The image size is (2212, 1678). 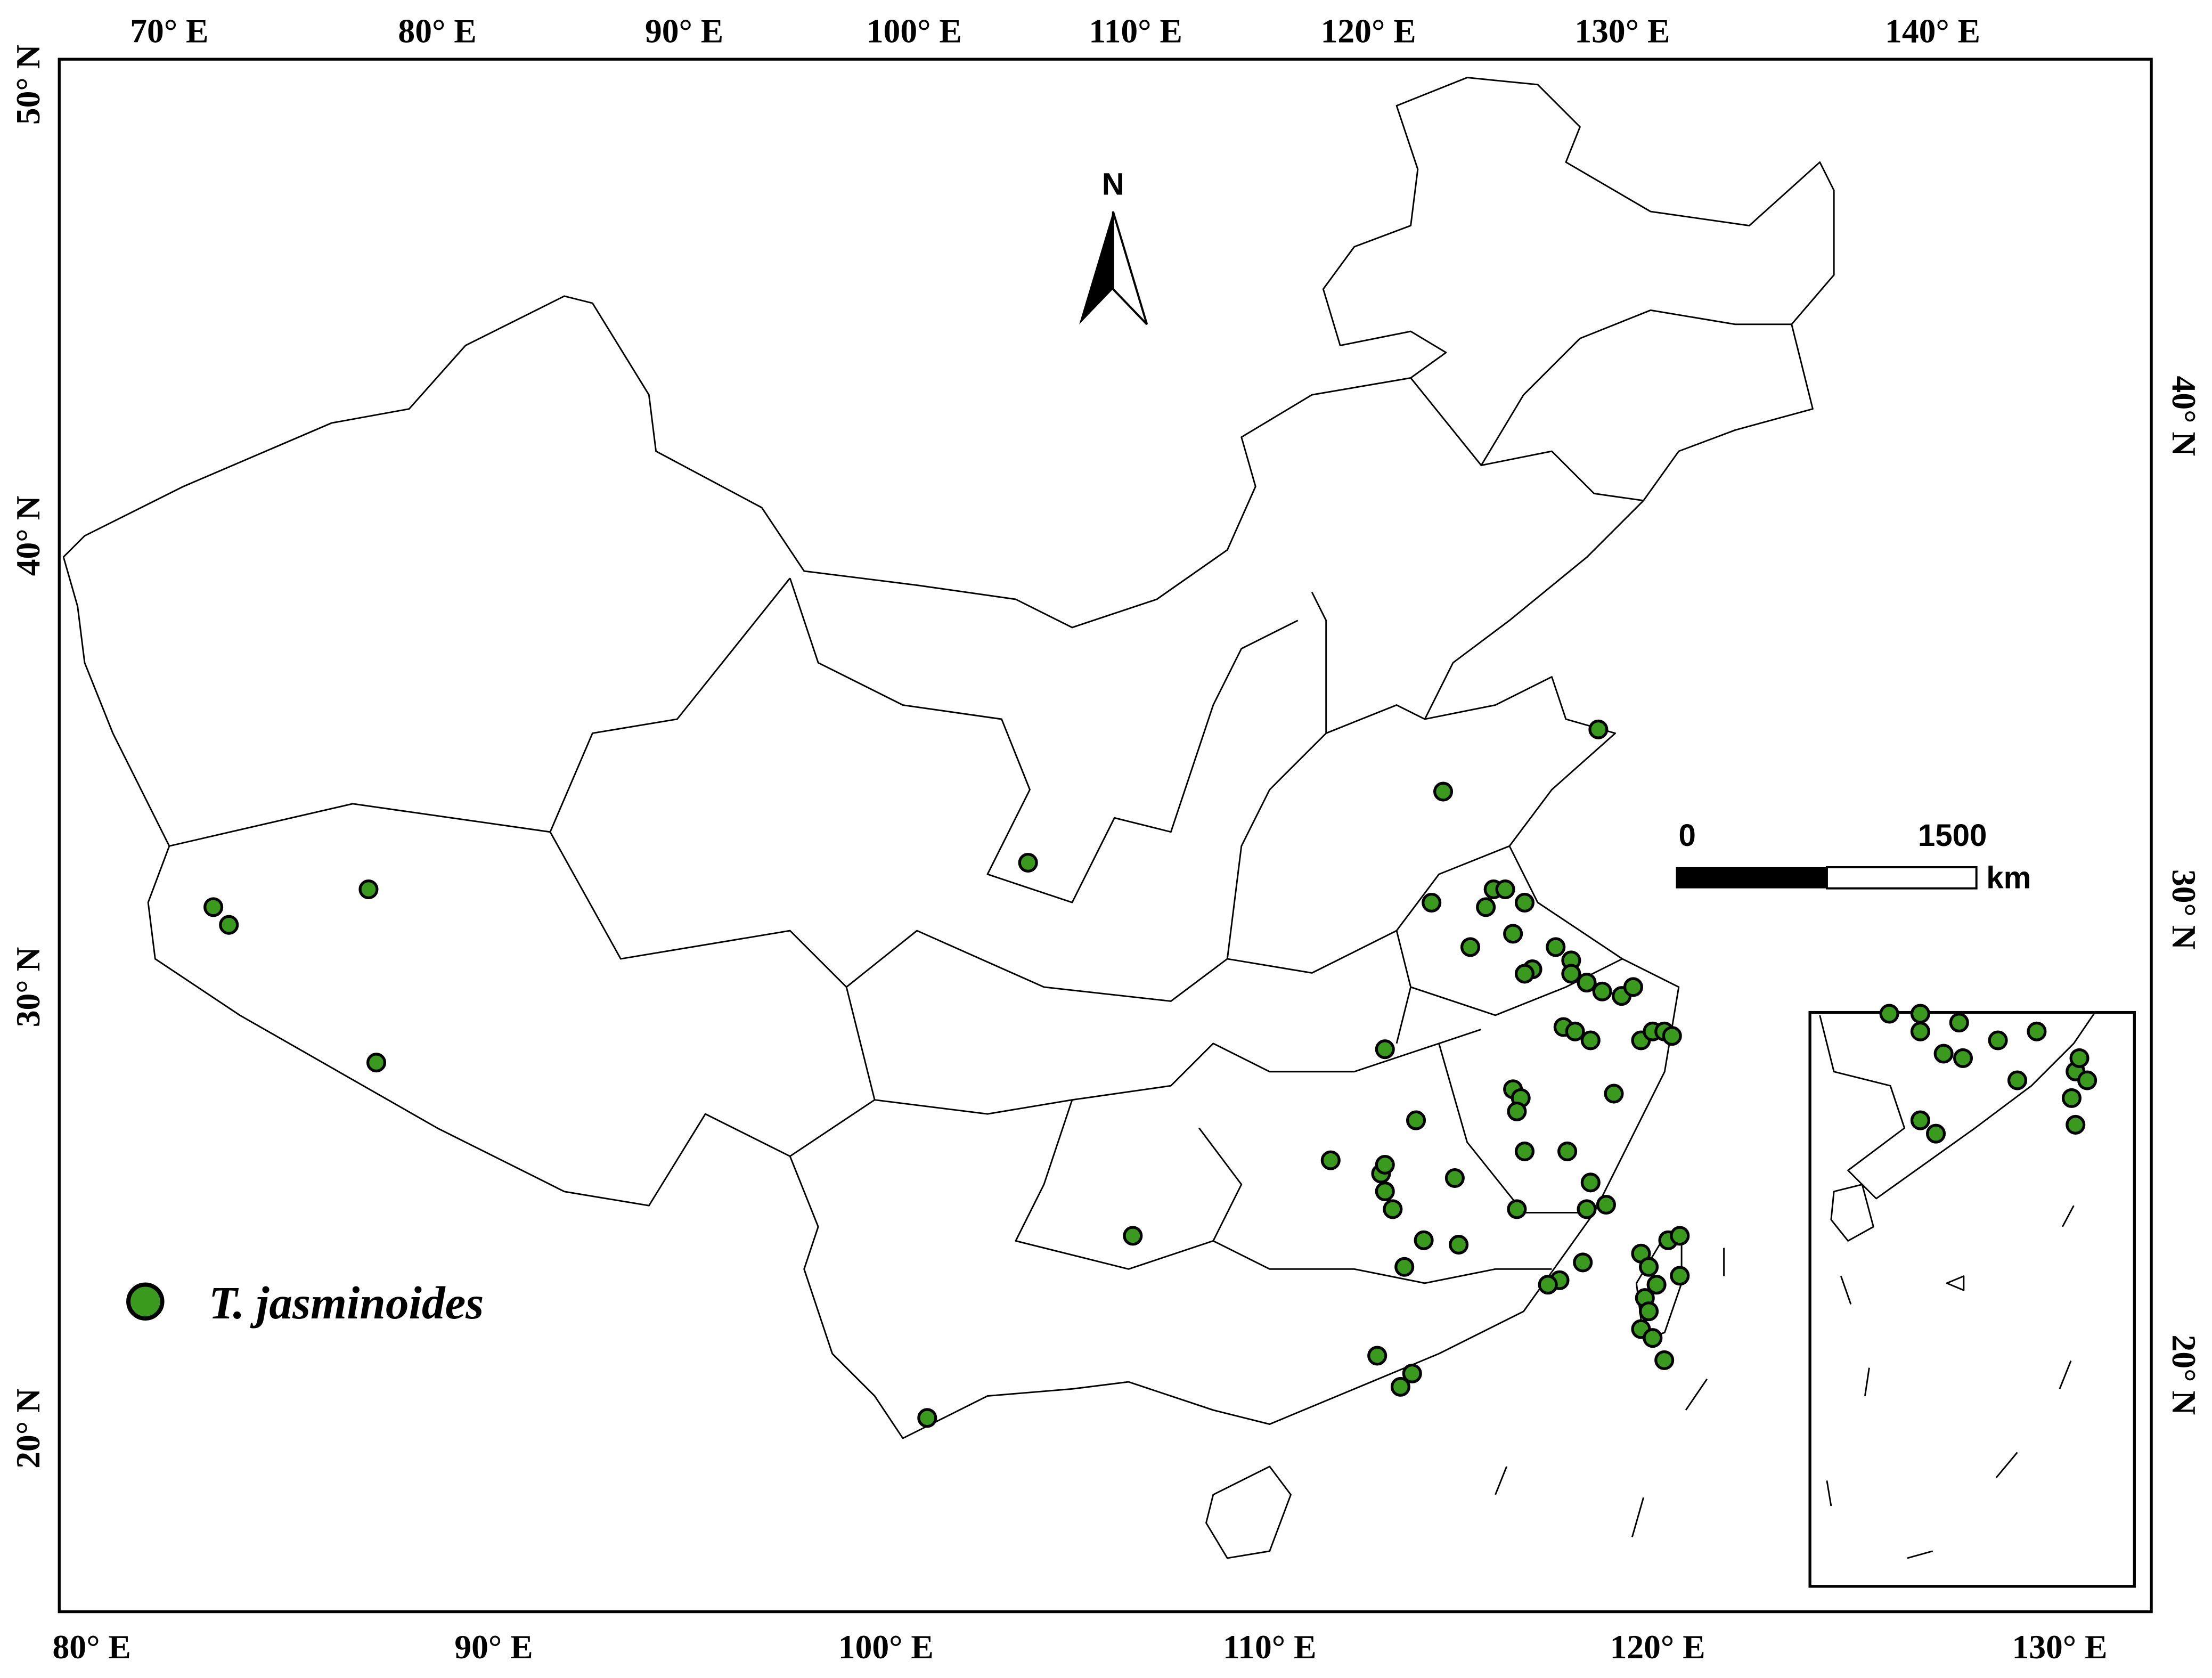 I want to click on bottom-axis-label: 110° E, so click(x=1270, y=1647).